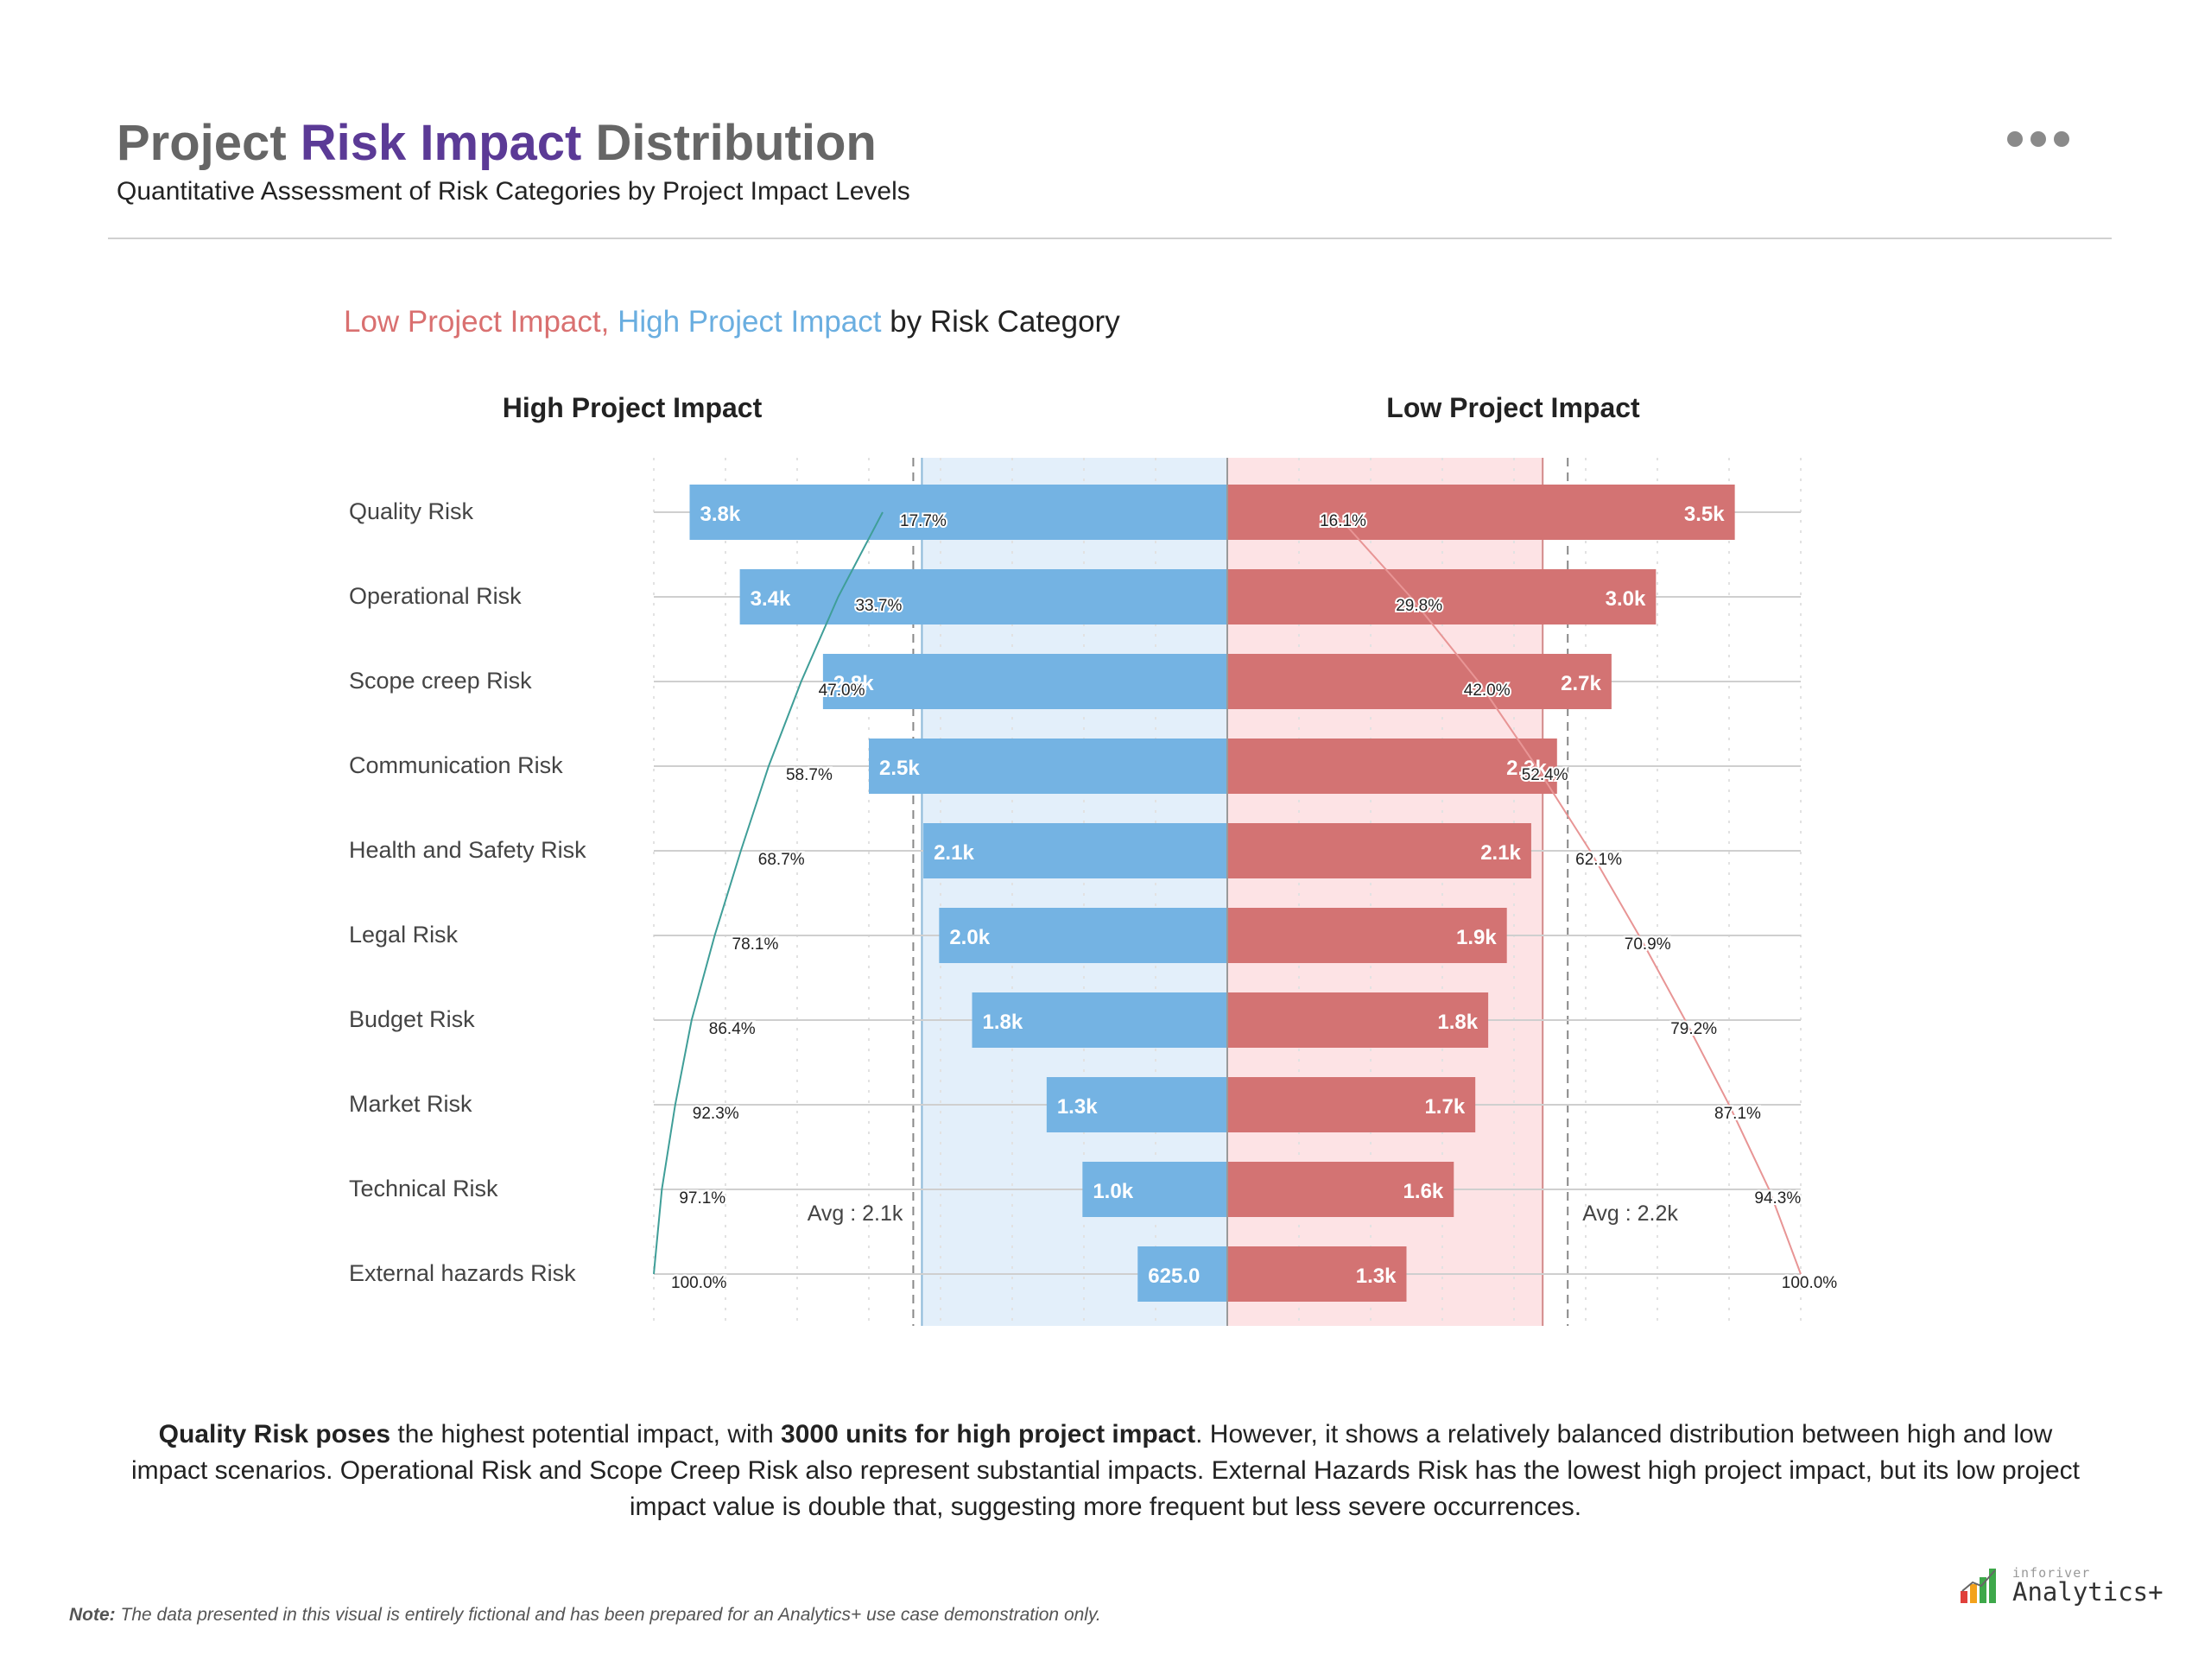 The height and width of the screenshot is (1680, 2211). I want to click on analytics-plus-logo: inforiver Analytics+, so click(2062, 1587).